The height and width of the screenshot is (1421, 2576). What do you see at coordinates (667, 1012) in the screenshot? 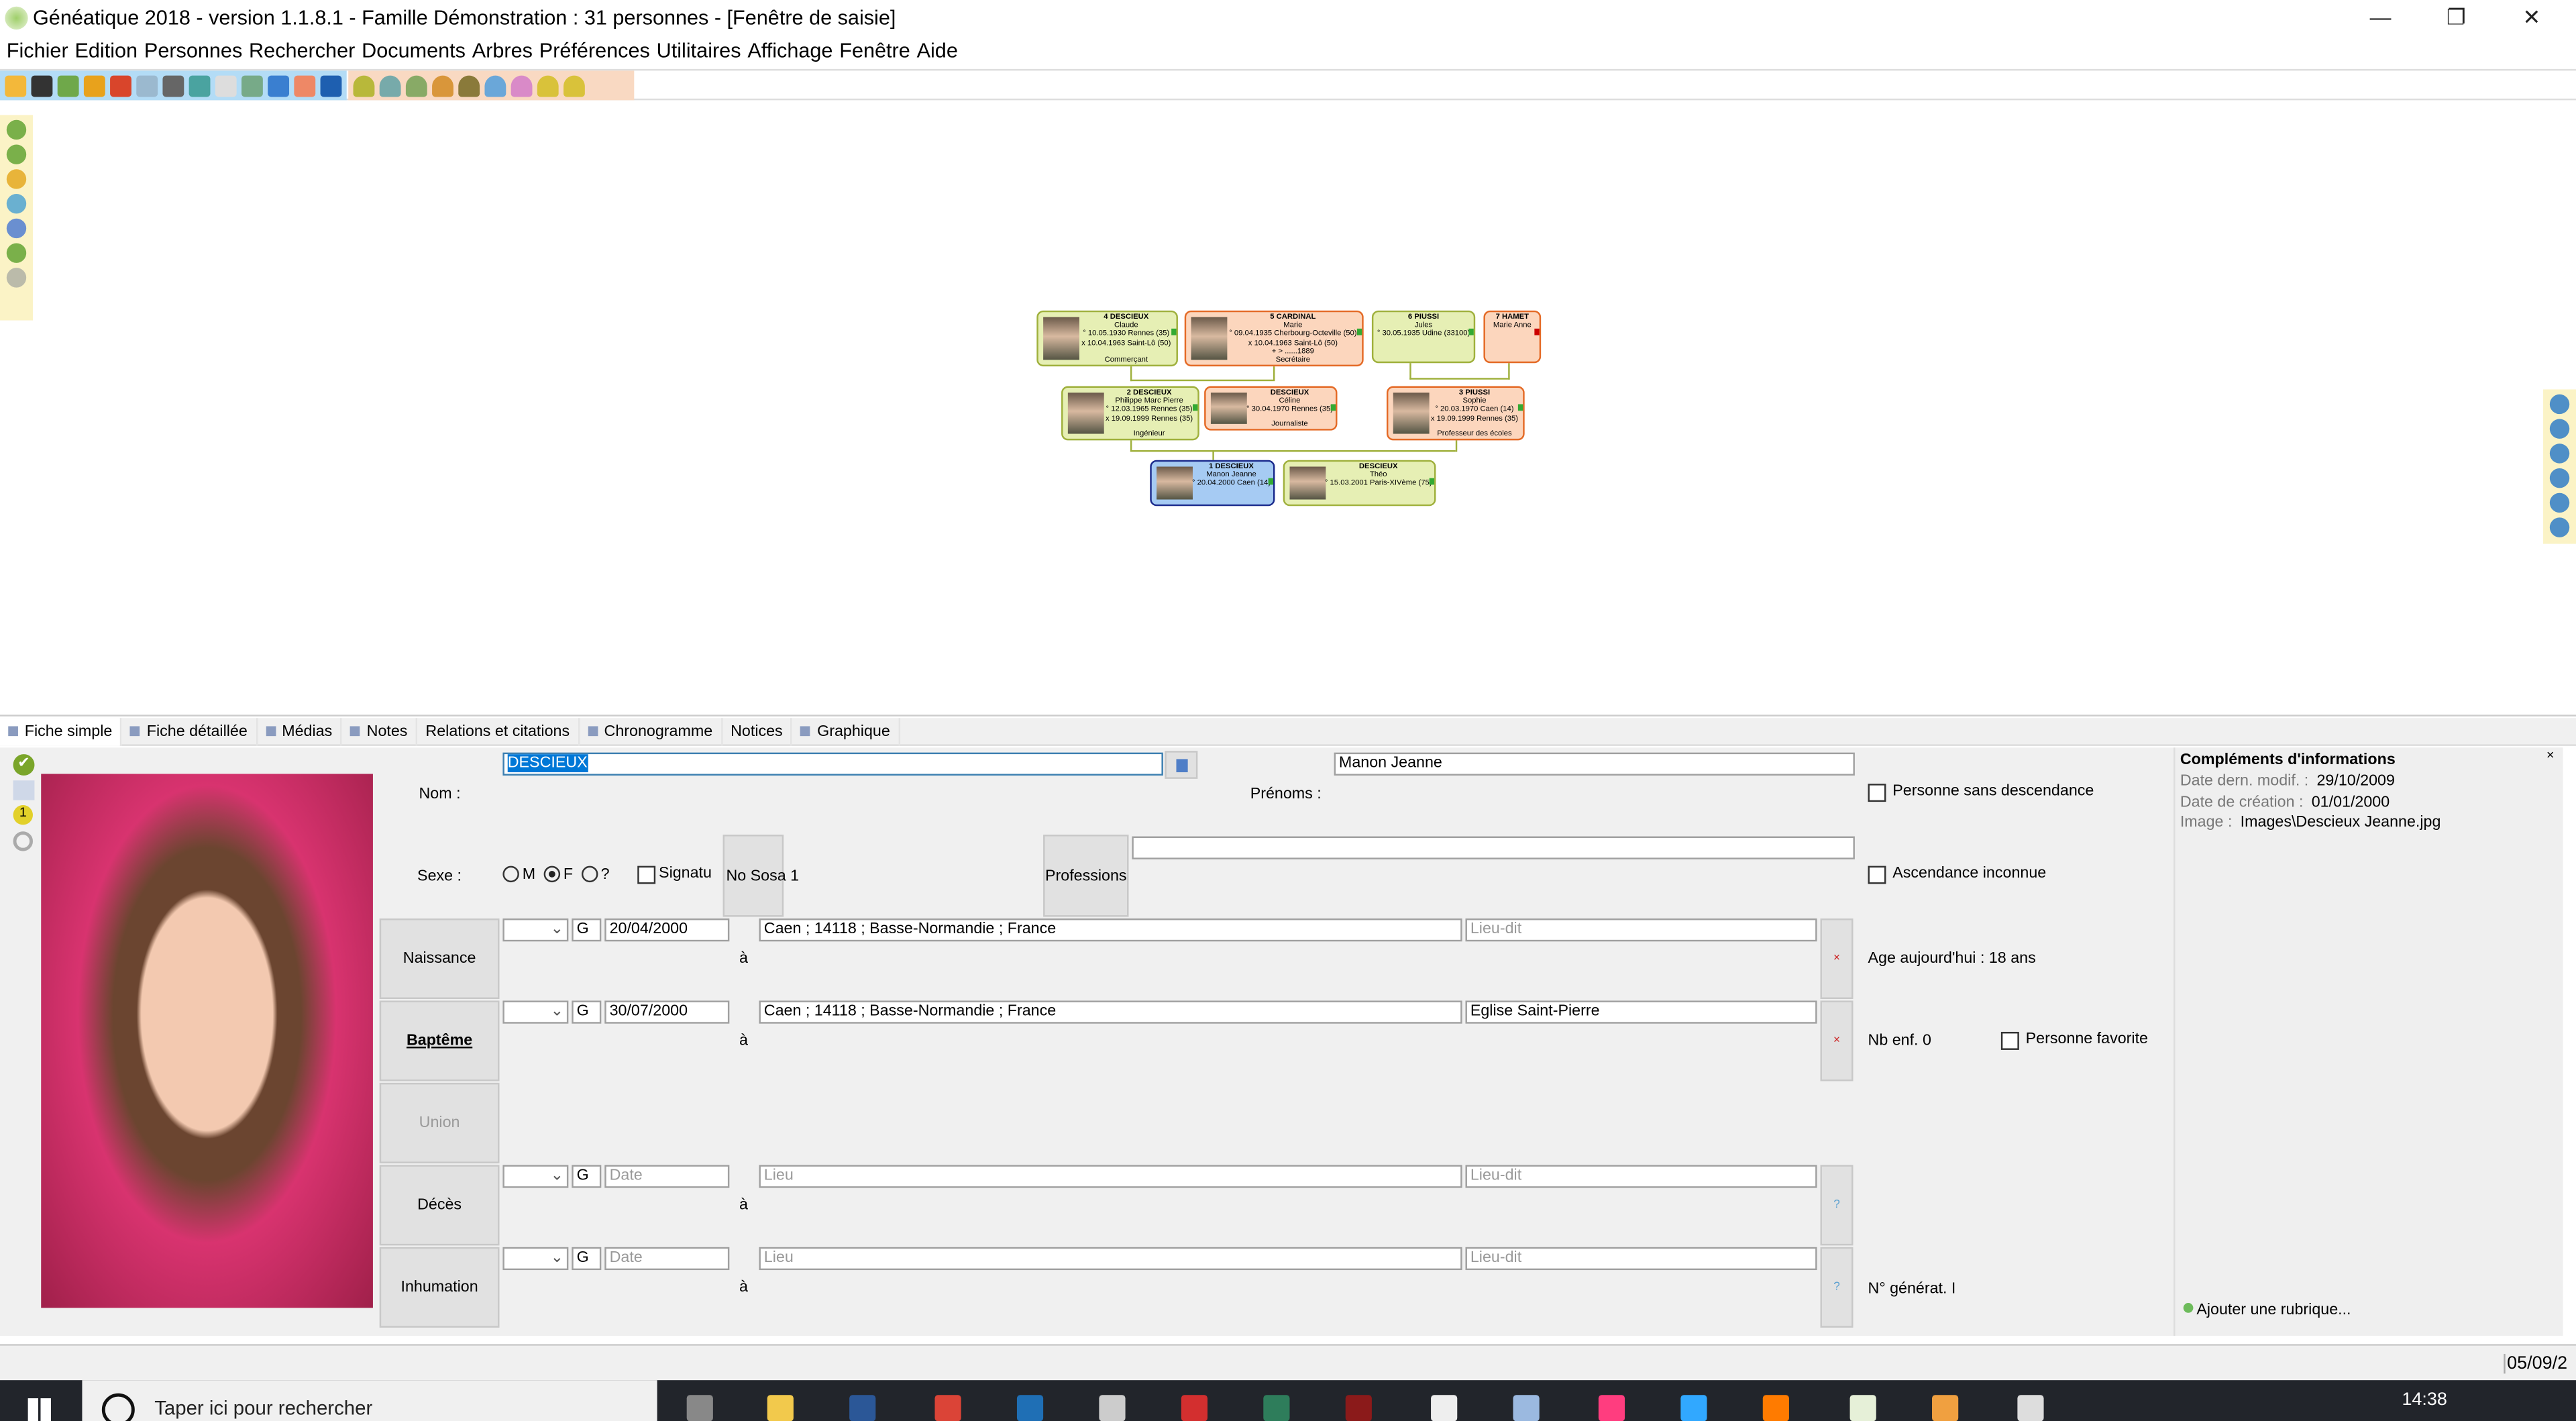
I see `event-date-input: 30/07/2000` at bounding box center [667, 1012].